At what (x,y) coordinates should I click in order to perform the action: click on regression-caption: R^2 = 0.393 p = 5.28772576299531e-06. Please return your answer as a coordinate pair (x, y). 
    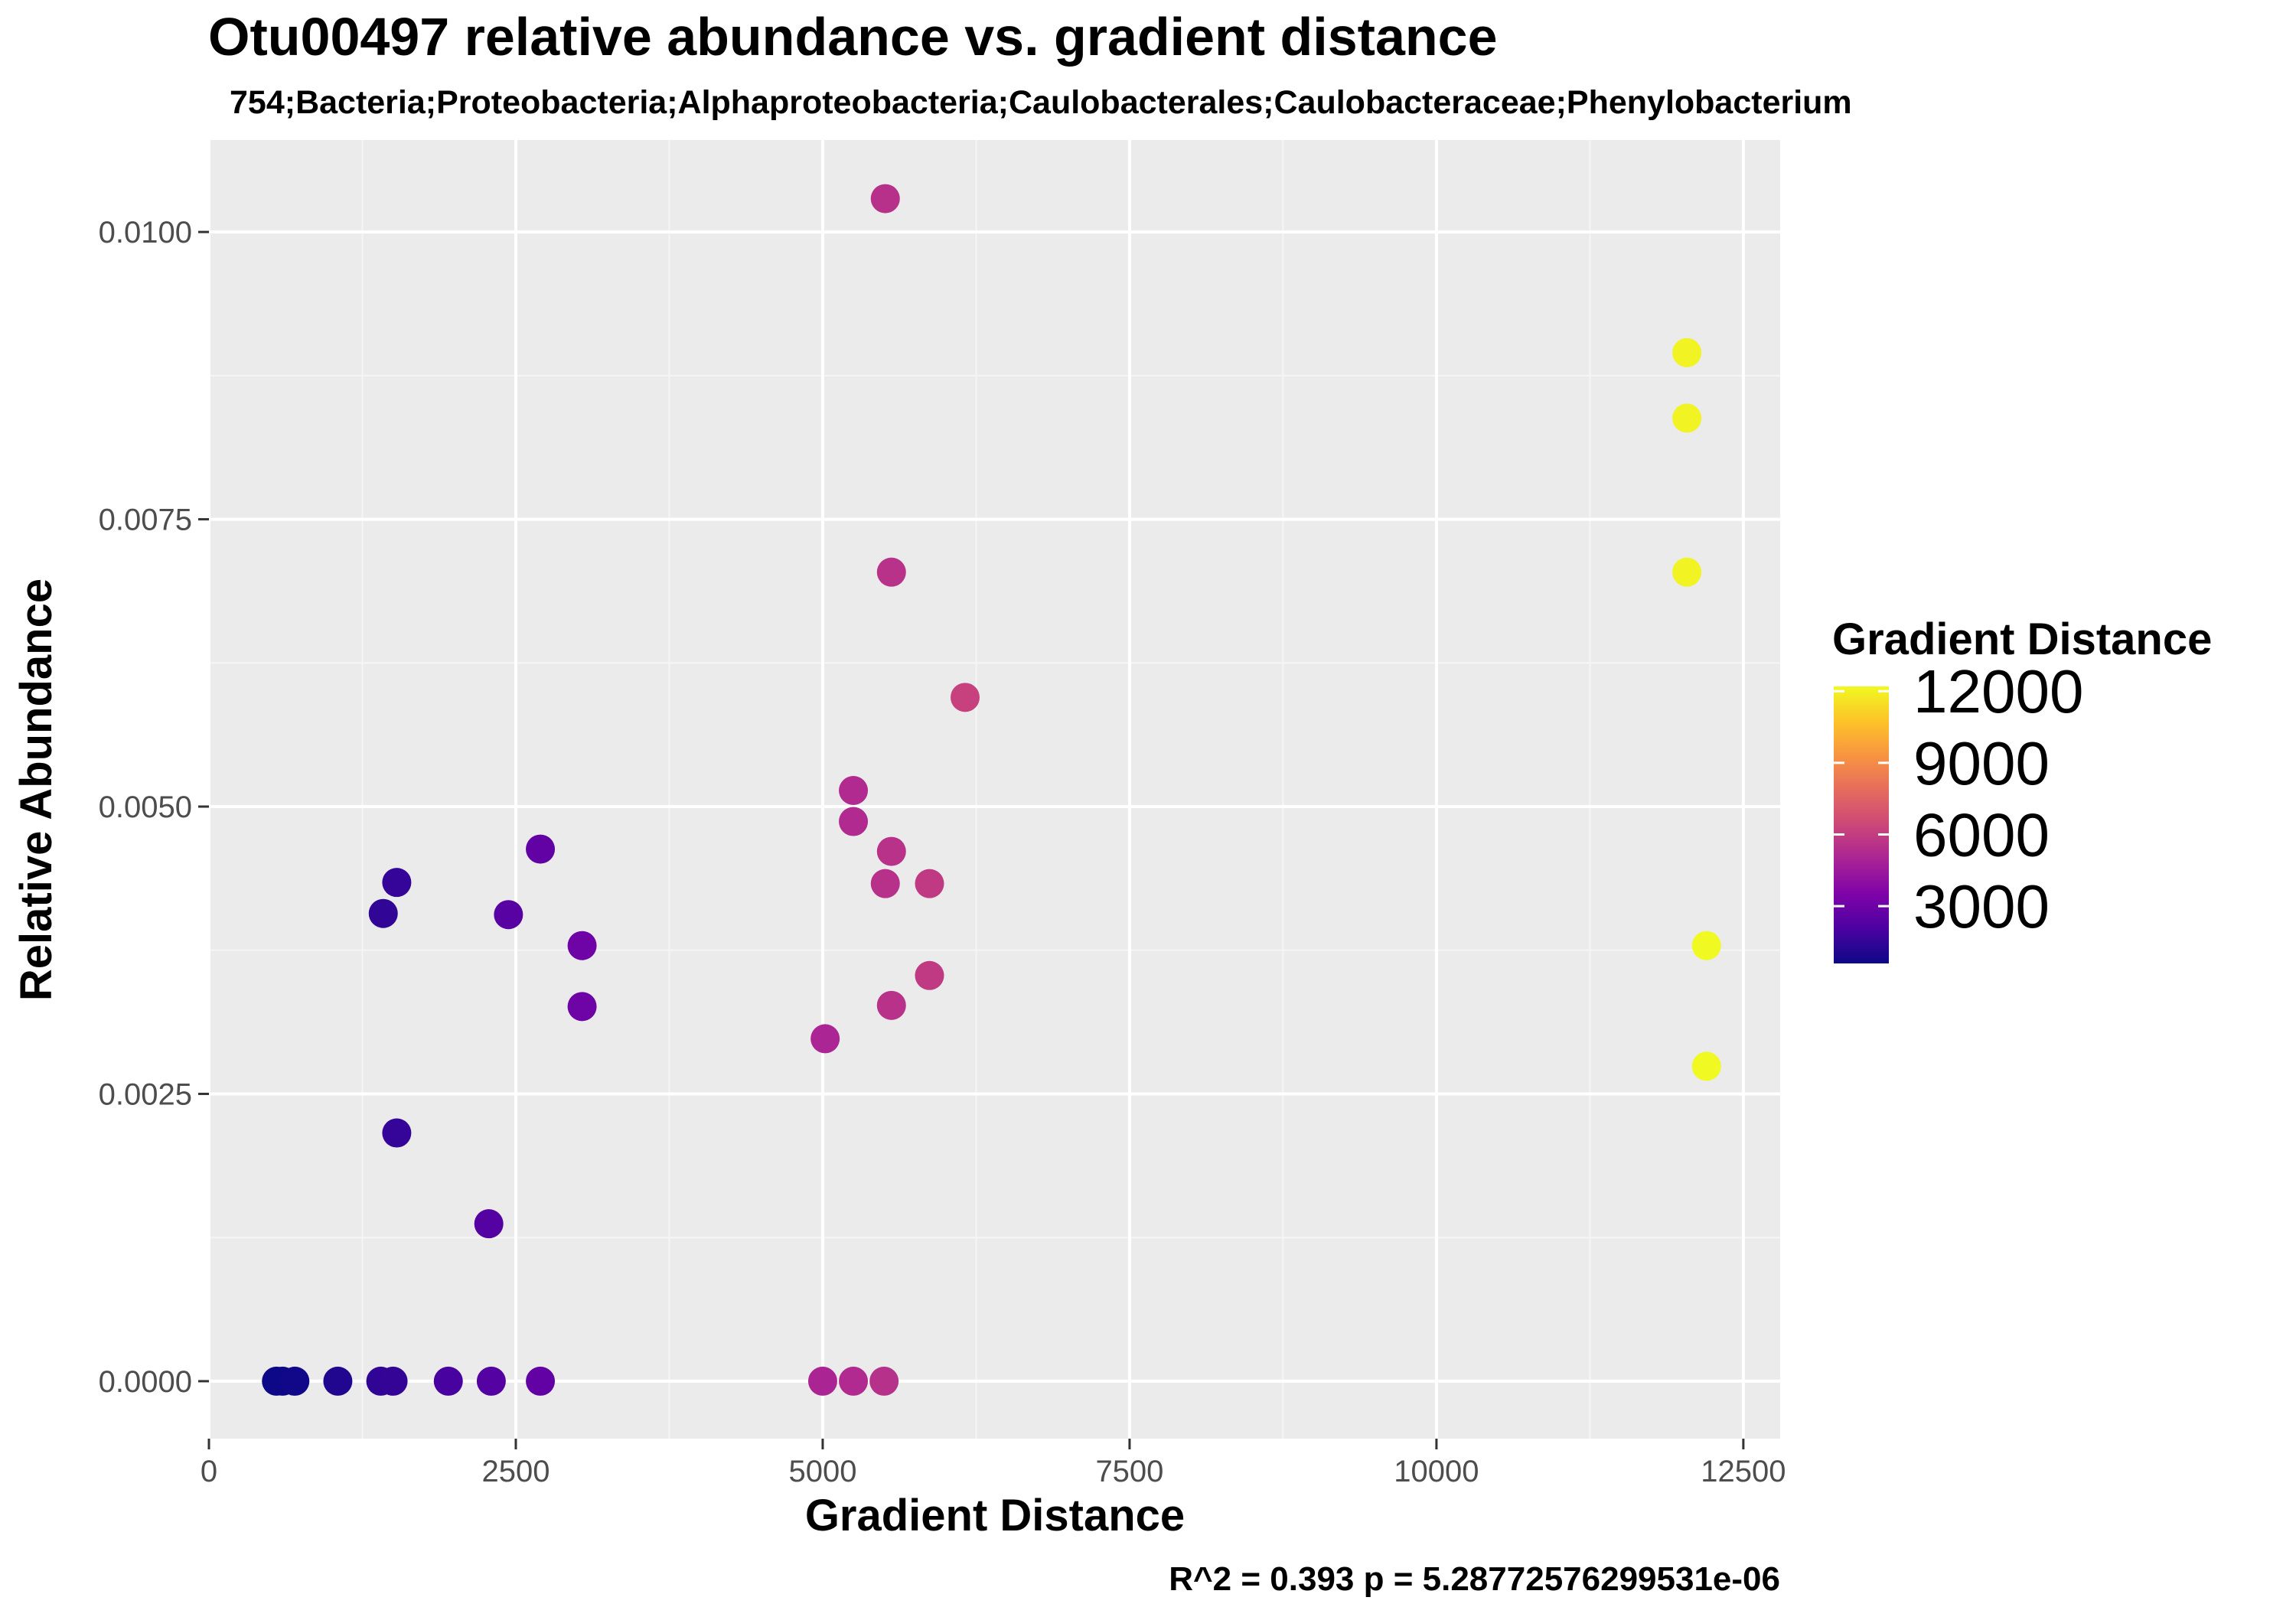
    Looking at the image, I should click on (1474, 1579).